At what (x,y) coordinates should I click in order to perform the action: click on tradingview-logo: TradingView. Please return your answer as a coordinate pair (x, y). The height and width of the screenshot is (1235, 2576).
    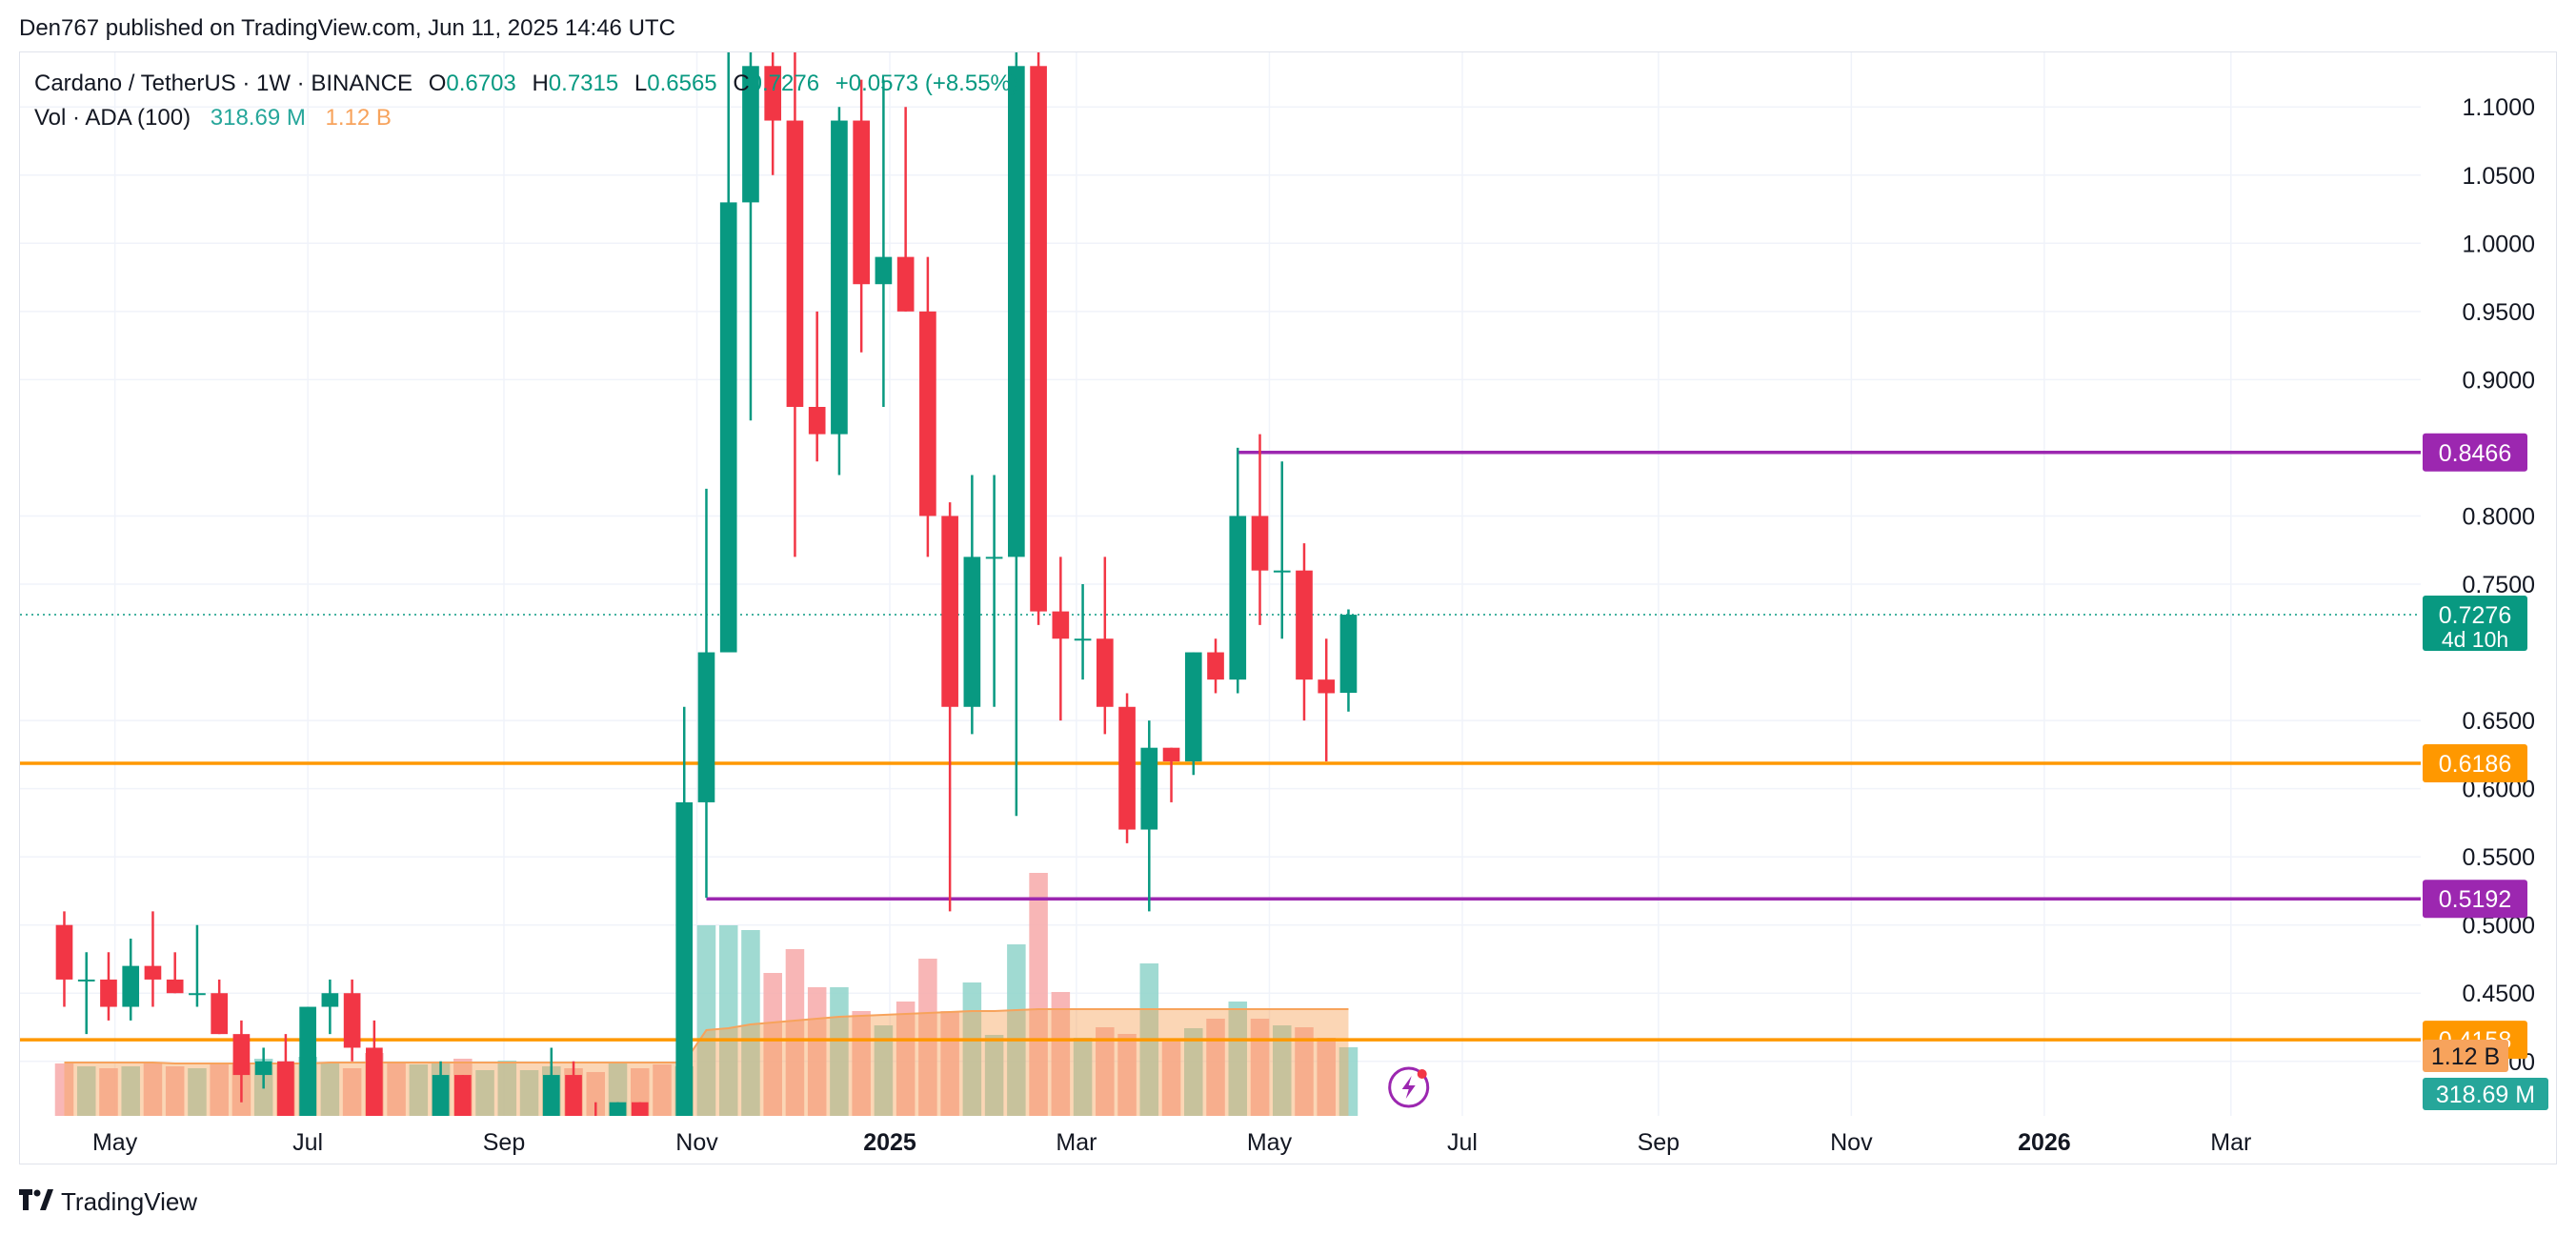
    Looking at the image, I should click on (108, 1202).